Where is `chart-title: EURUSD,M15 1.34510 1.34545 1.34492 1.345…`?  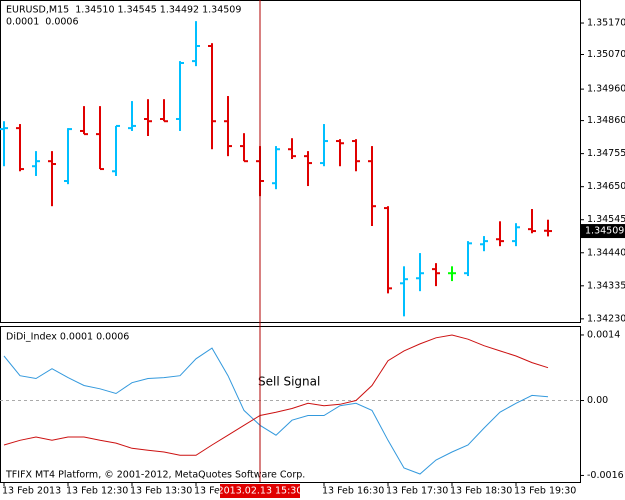
chart-title: EURUSD,M15 1.34510 1.34545 1.34492 1.345… is located at coordinates (123, 10).